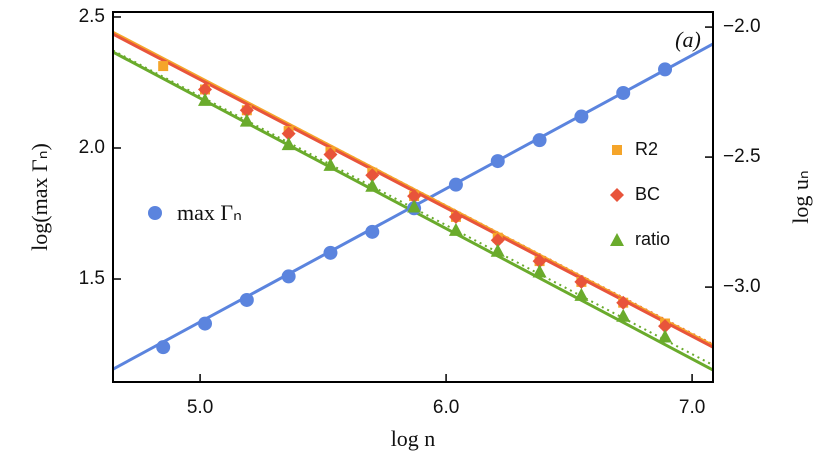 This screenshot has width=830, height=470. I want to click on y2-axis-label: log uₙ, so click(800, 196).